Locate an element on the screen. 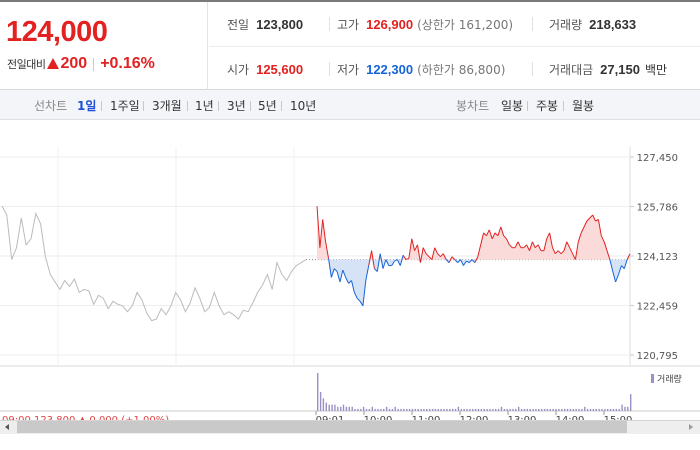 This screenshot has height=450, width=700. tab-3y: 3년 is located at coordinates (236, 106).